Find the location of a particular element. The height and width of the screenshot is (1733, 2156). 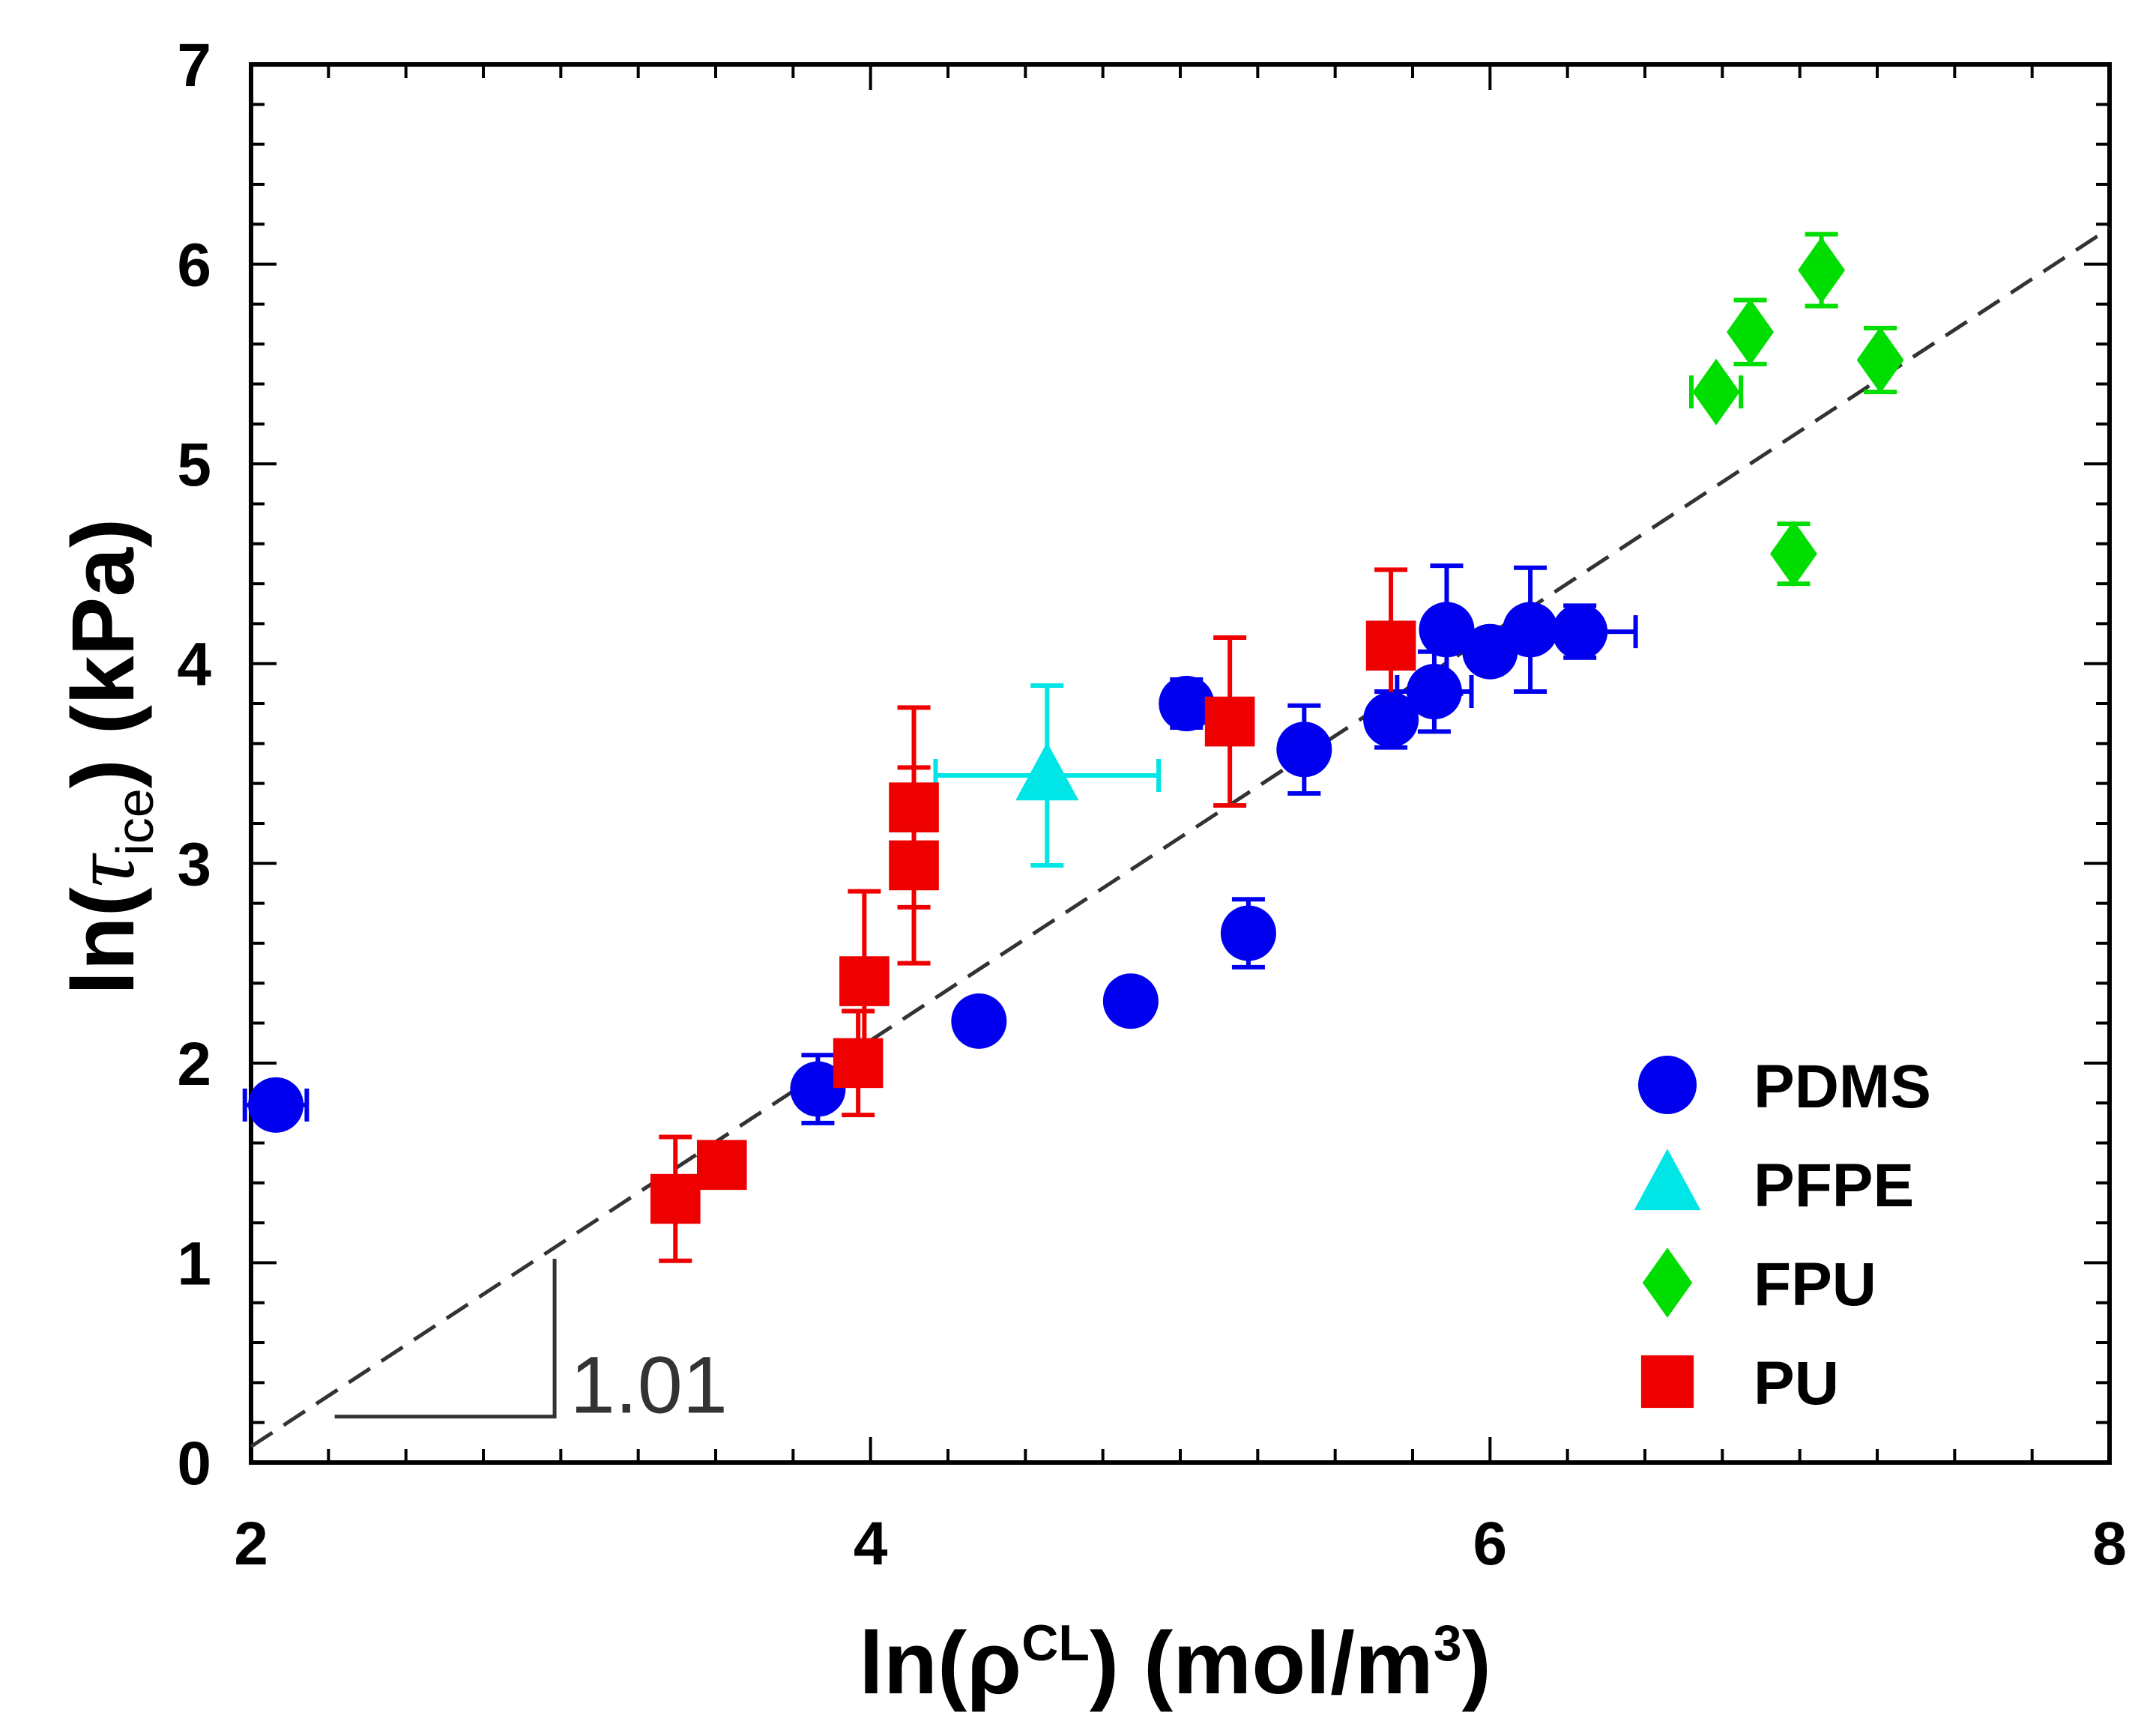

legend-pfpe-marker is located at coordinates (1667, 1180).